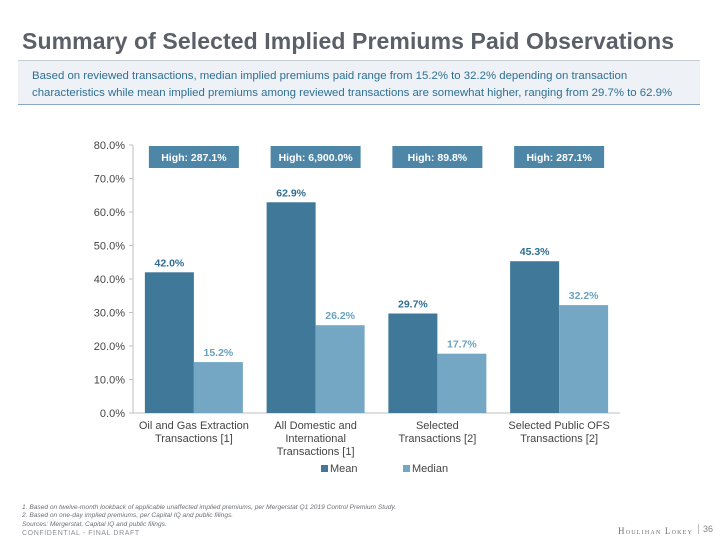 The height and width of the screenshot is (540, 720). I want to click on high-badge-label: High: 6,900.0%, so click(316, 158).